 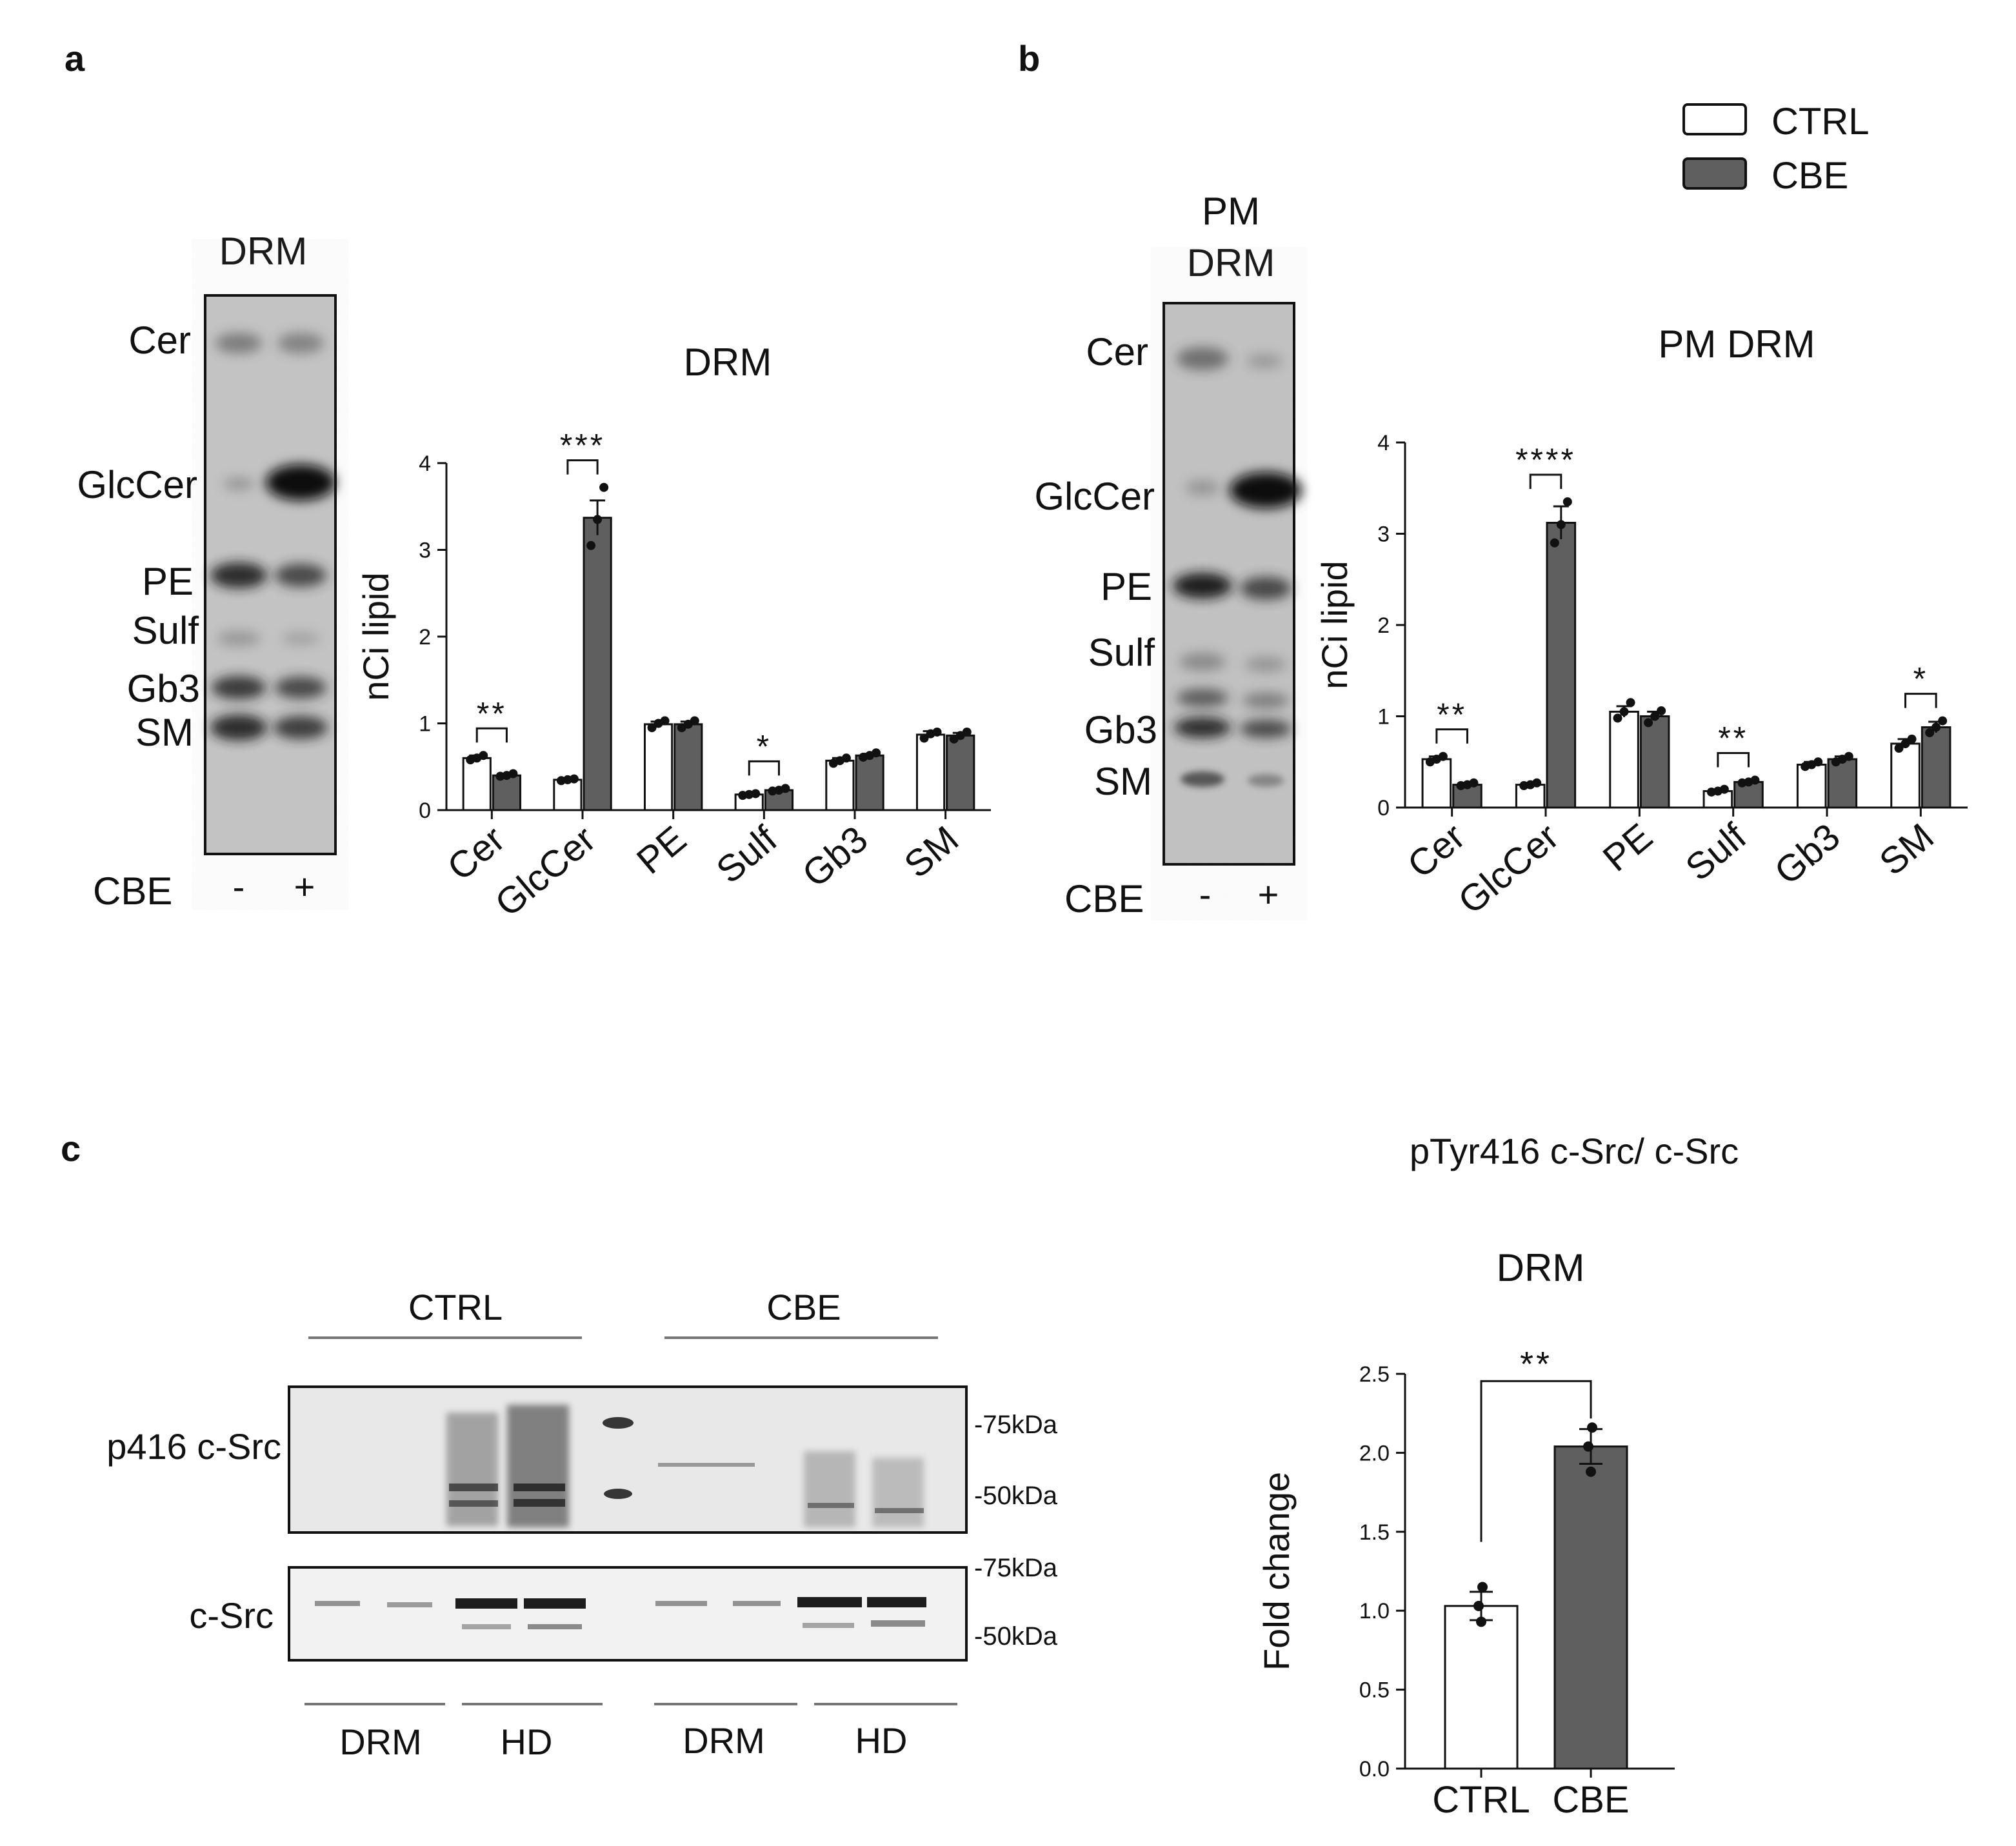 I want to click on tlc-b-band-gb3a-minus, so click(x=1202, y=698).